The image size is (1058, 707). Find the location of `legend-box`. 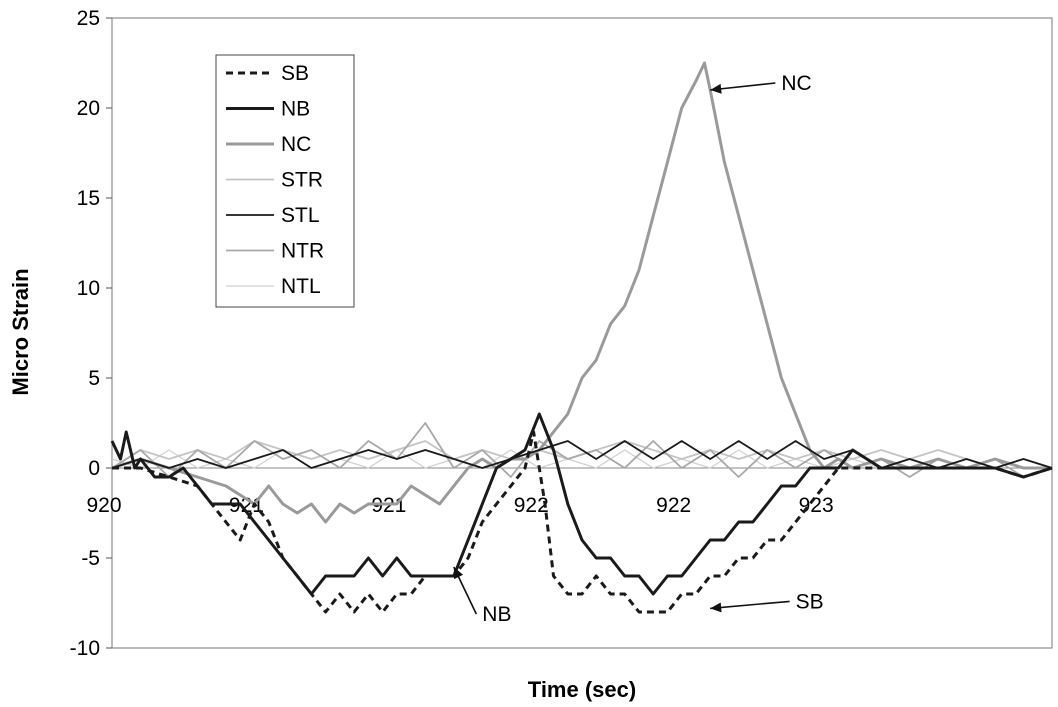

legend-box is located at coordinates (285, 181).